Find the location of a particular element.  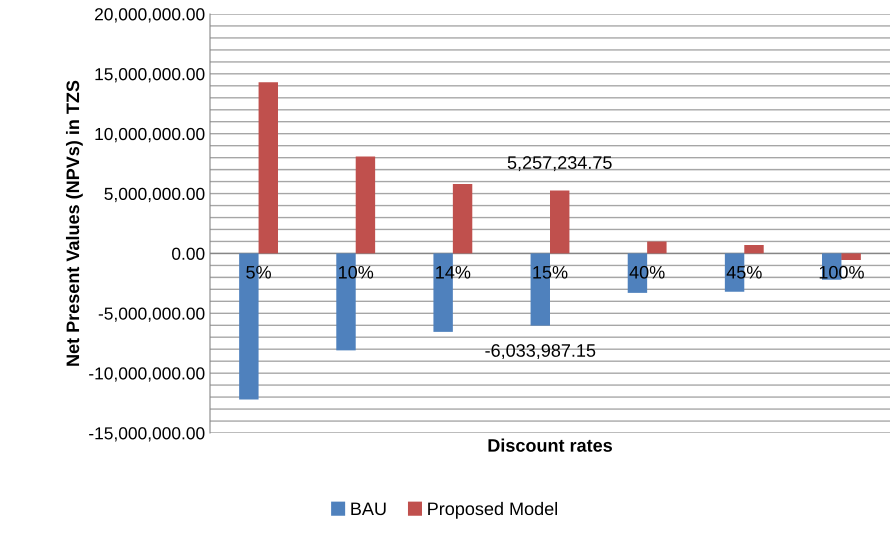

data-label: -6,033,987.15 is located at coordinates (540, 352).